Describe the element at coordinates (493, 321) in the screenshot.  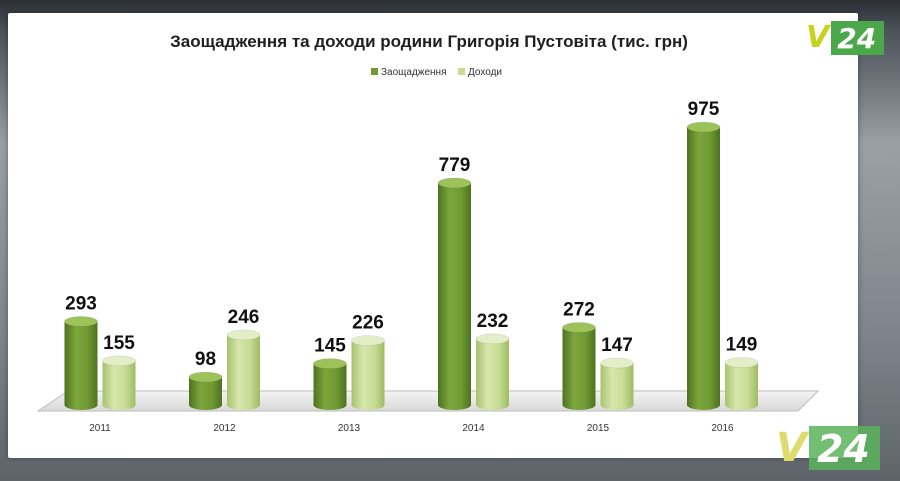
I see `data-label-income-2014: 232` at that location.